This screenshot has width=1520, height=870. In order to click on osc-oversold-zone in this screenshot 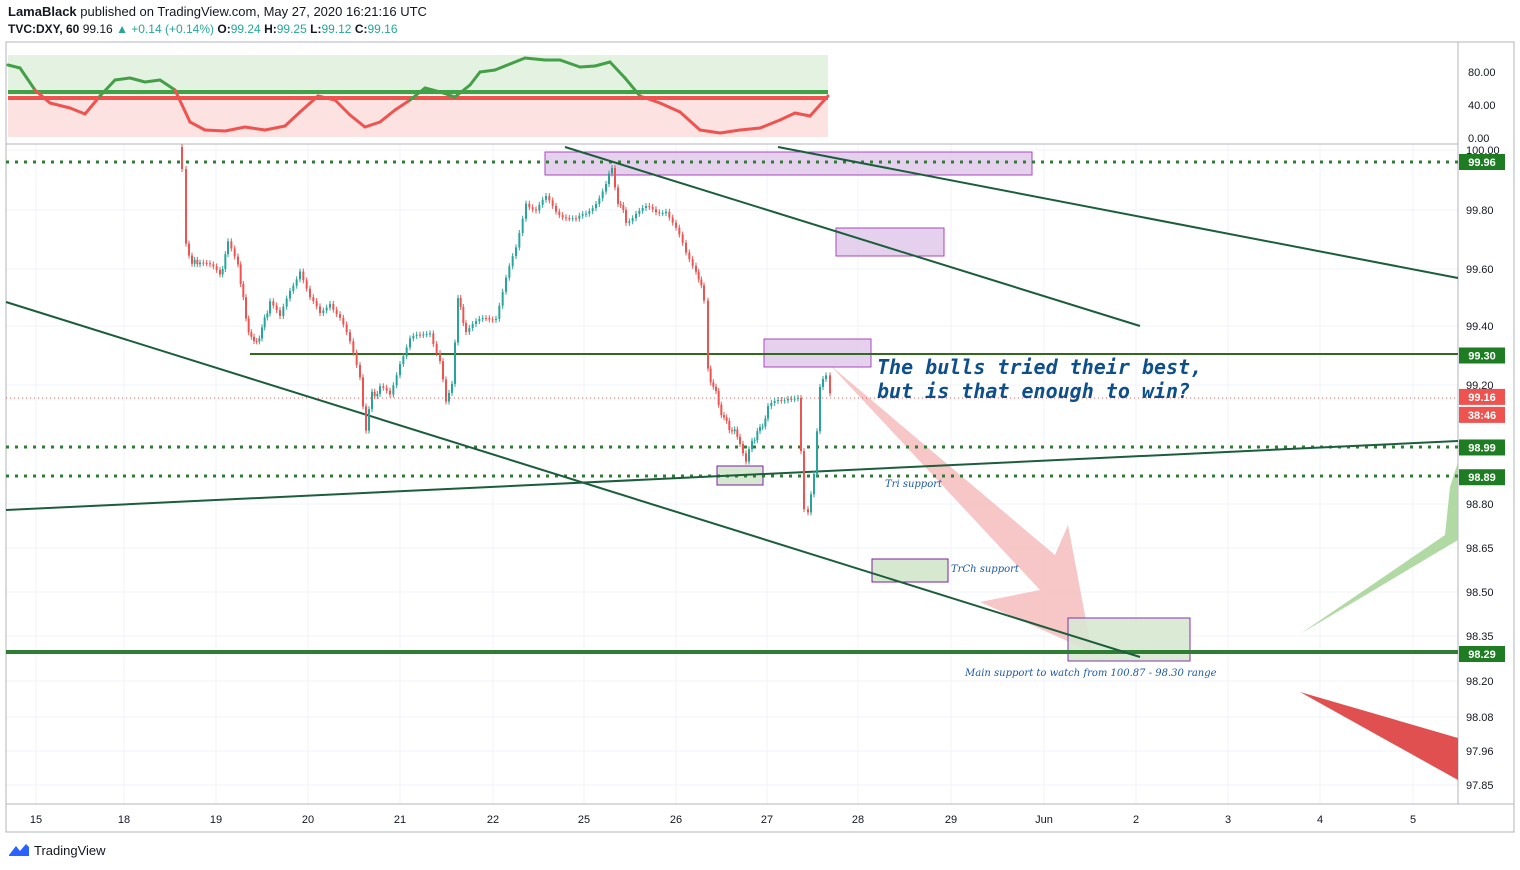, I will do `click(418, 118)`.